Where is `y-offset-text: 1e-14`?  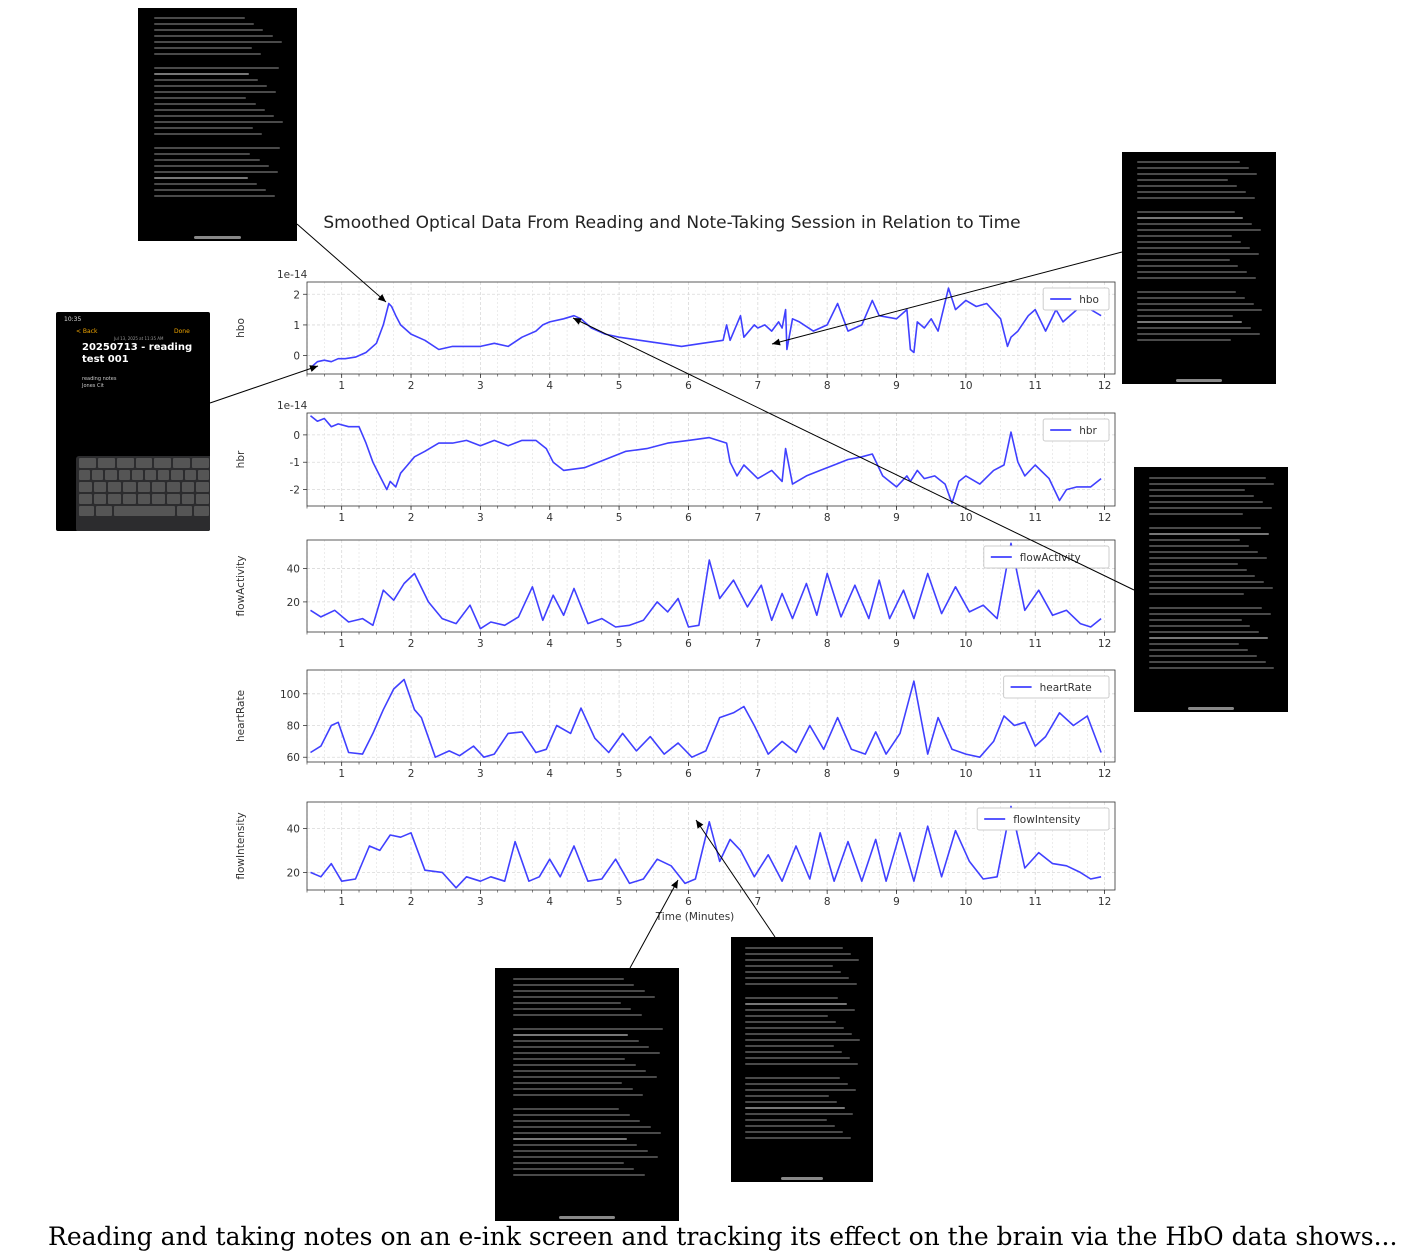 y-offset-text: 1e-14 is located at coordinates (292, 275).